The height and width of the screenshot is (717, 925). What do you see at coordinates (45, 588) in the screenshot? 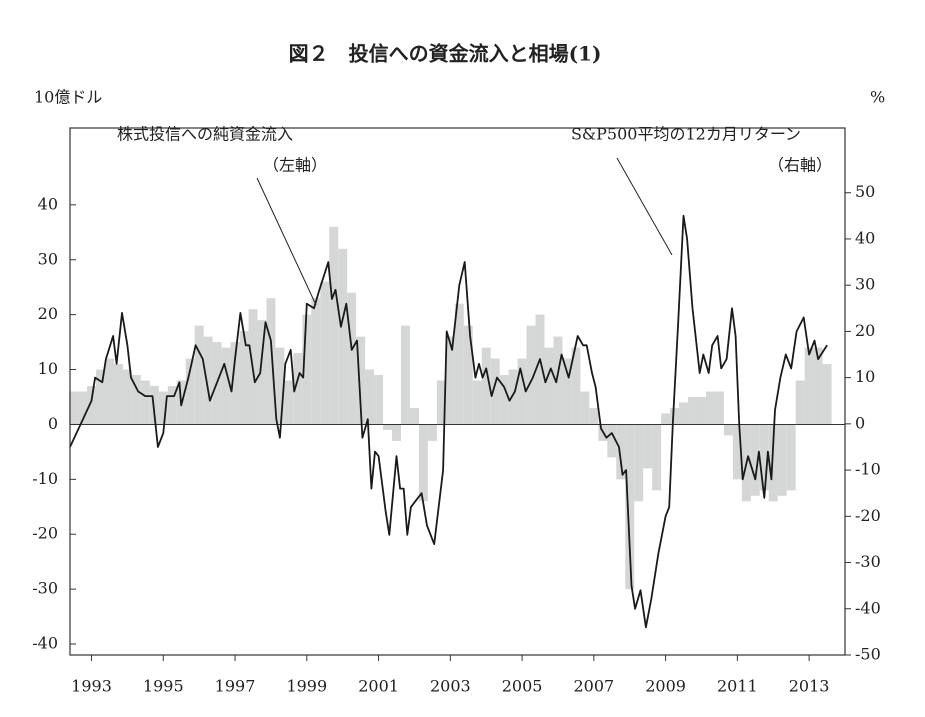
I see `y-tick-label: -30` at bounding box center [45, 588].